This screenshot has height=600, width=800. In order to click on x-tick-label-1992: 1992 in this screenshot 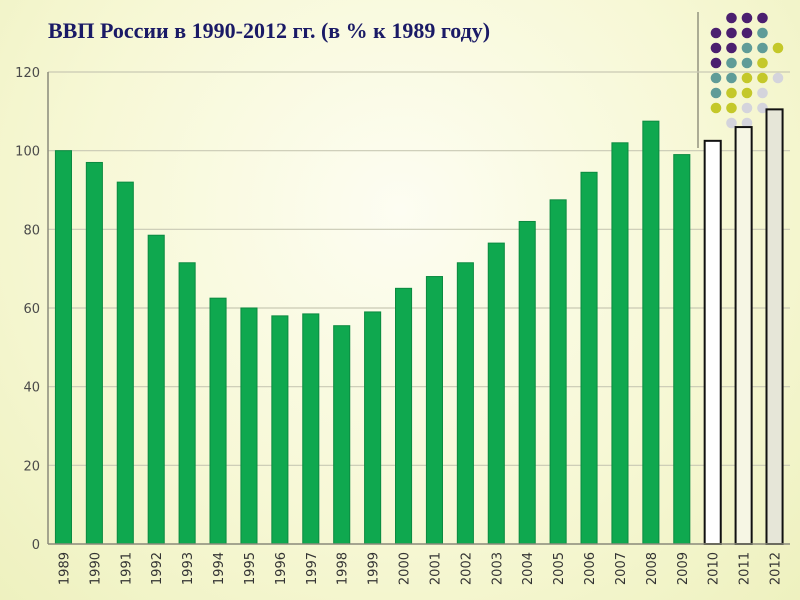, I will do `click(157, 568)`.